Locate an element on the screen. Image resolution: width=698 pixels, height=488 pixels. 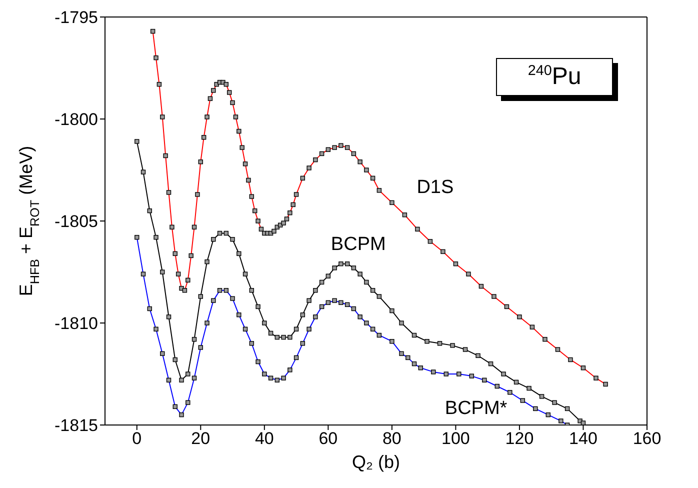
y-tick-label: -1795 is located at coordinates (76, 18).